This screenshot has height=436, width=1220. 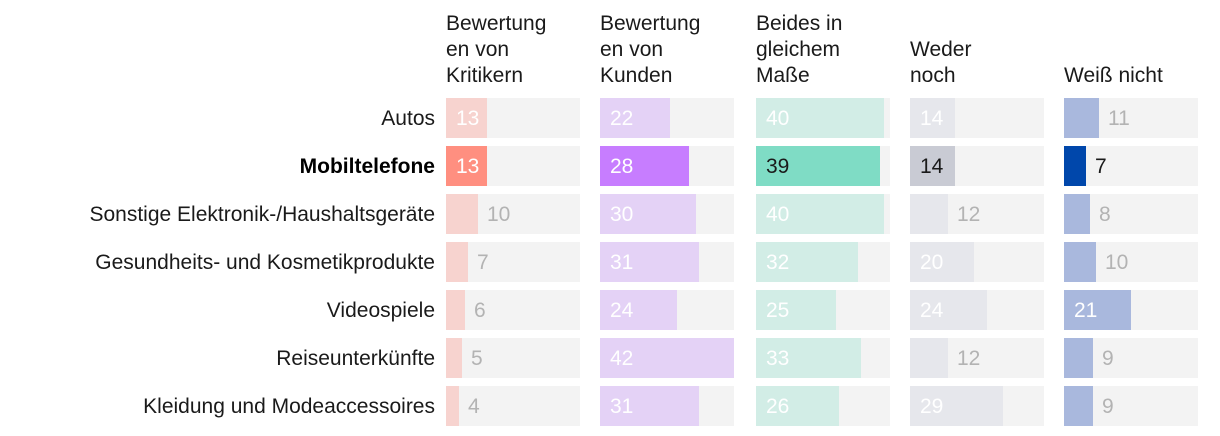 What do you see at coordinates (496, 23) in the screenshot?
I see `column-header-line: Bewertung` at bounding box center [496, 23].